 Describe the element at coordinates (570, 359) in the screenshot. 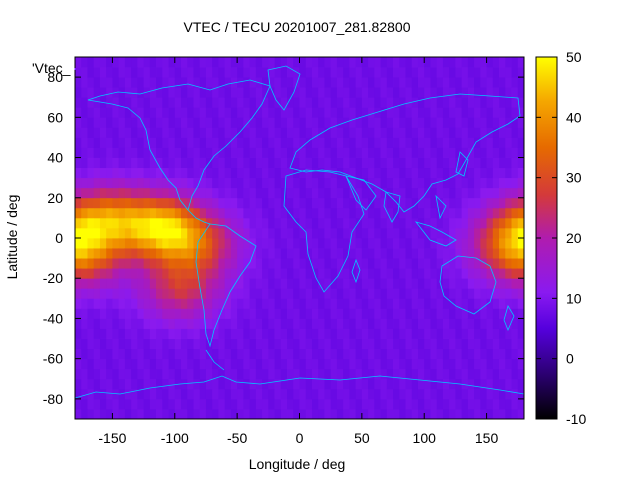

I see `colorbar-tick-label: 0` at that location.